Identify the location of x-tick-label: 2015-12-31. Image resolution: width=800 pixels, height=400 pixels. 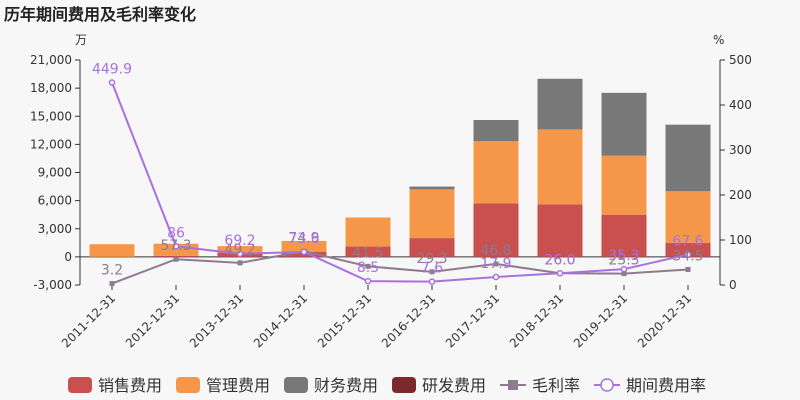
(344, 320).